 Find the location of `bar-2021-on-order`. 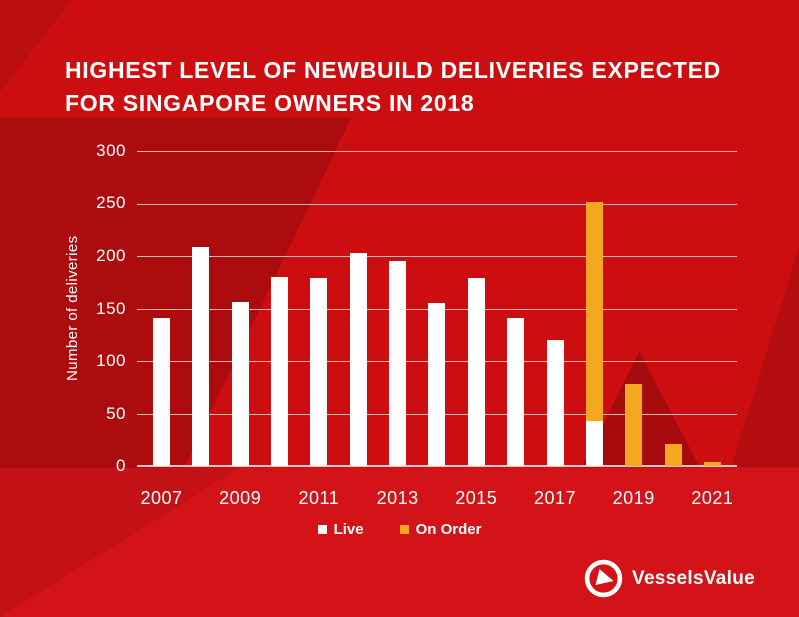

bar-2021-on-order is located at coordinates (712, 463).